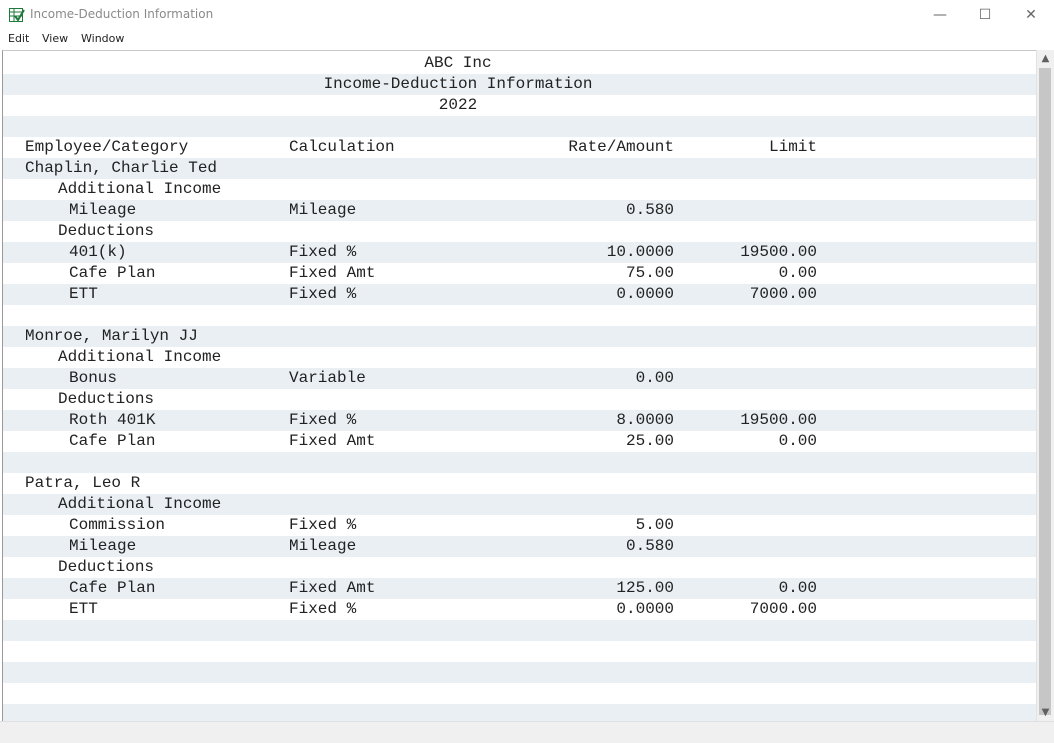  I want to click on employee-name: Patra, Leo R, so click(83, 483).